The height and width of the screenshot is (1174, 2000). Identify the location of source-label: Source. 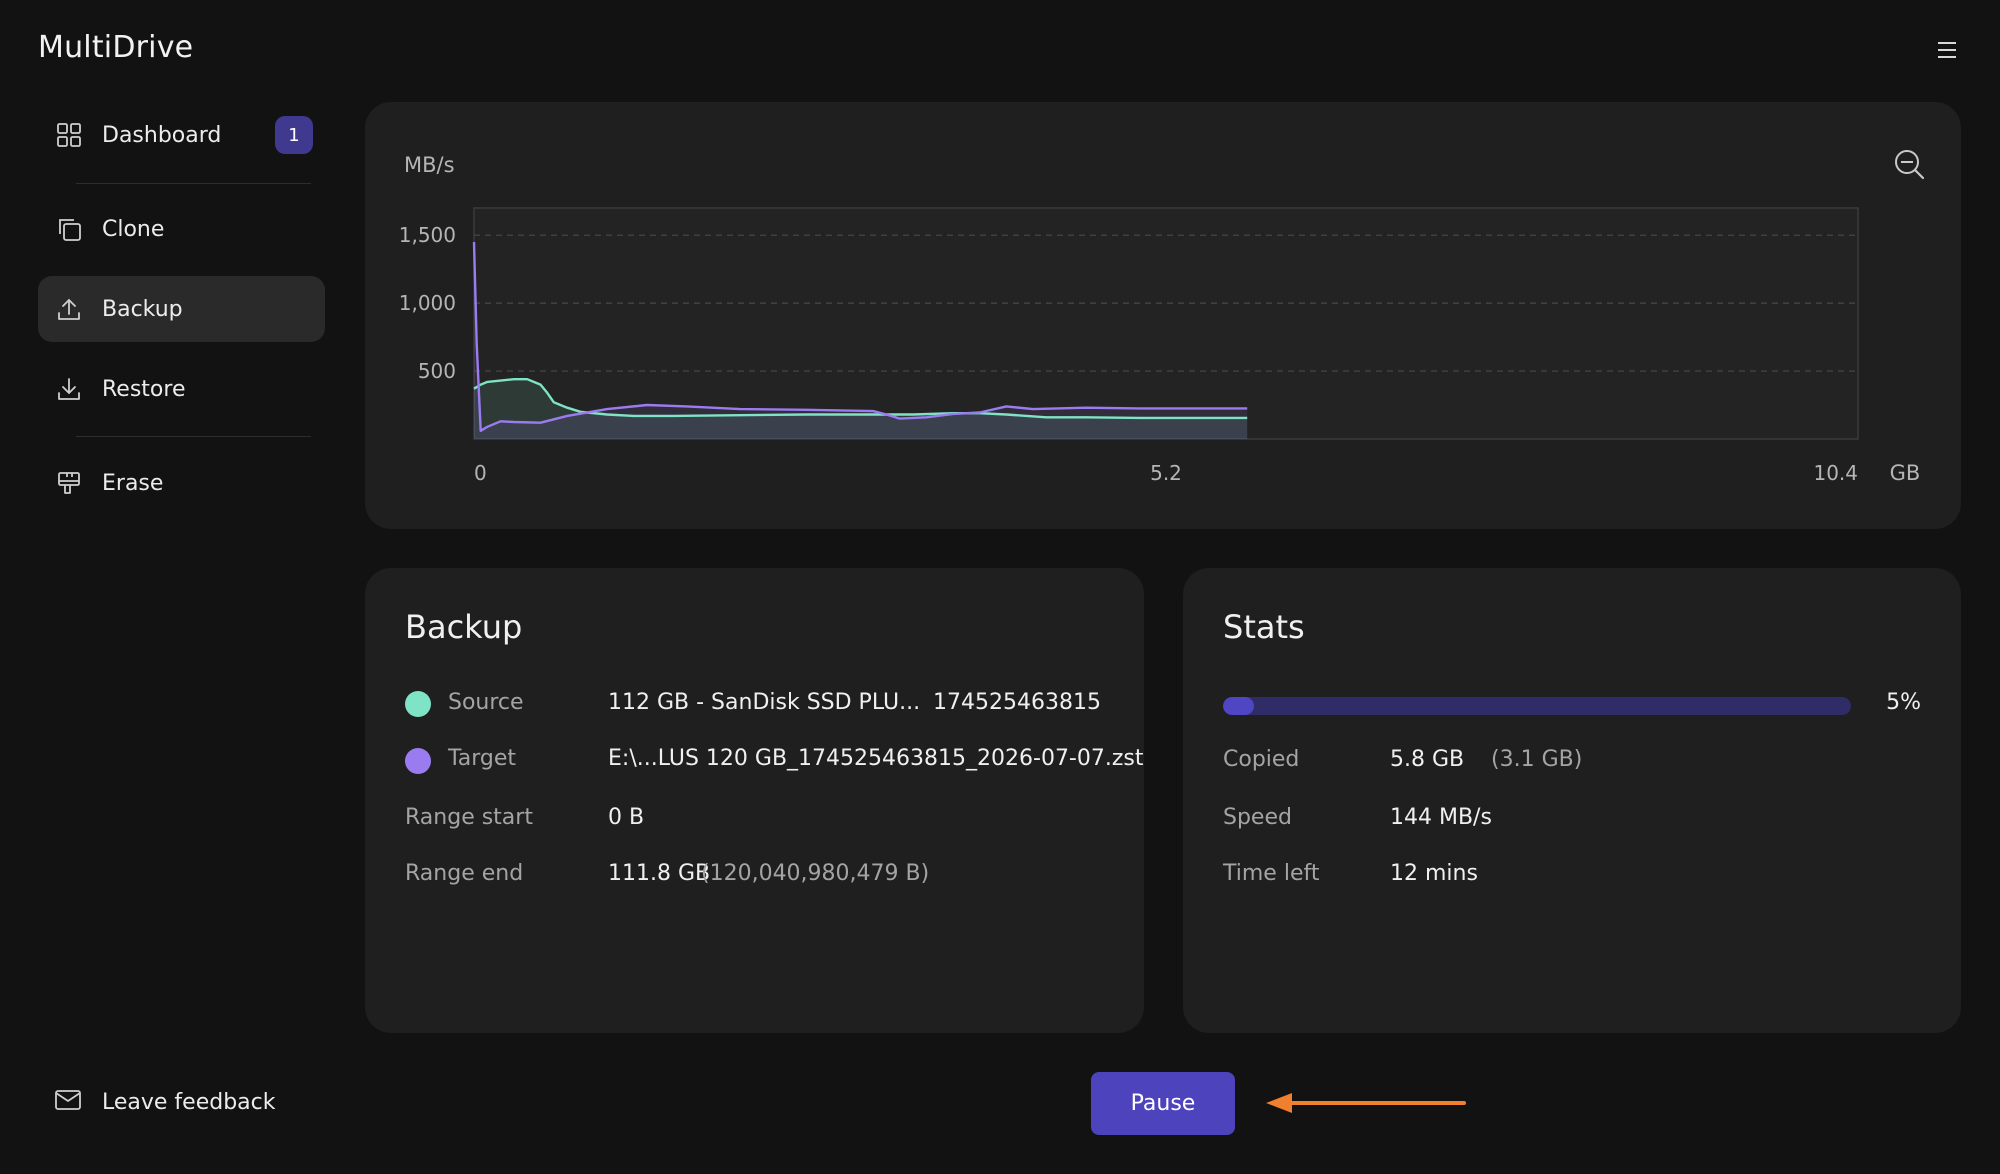
(486, 702).